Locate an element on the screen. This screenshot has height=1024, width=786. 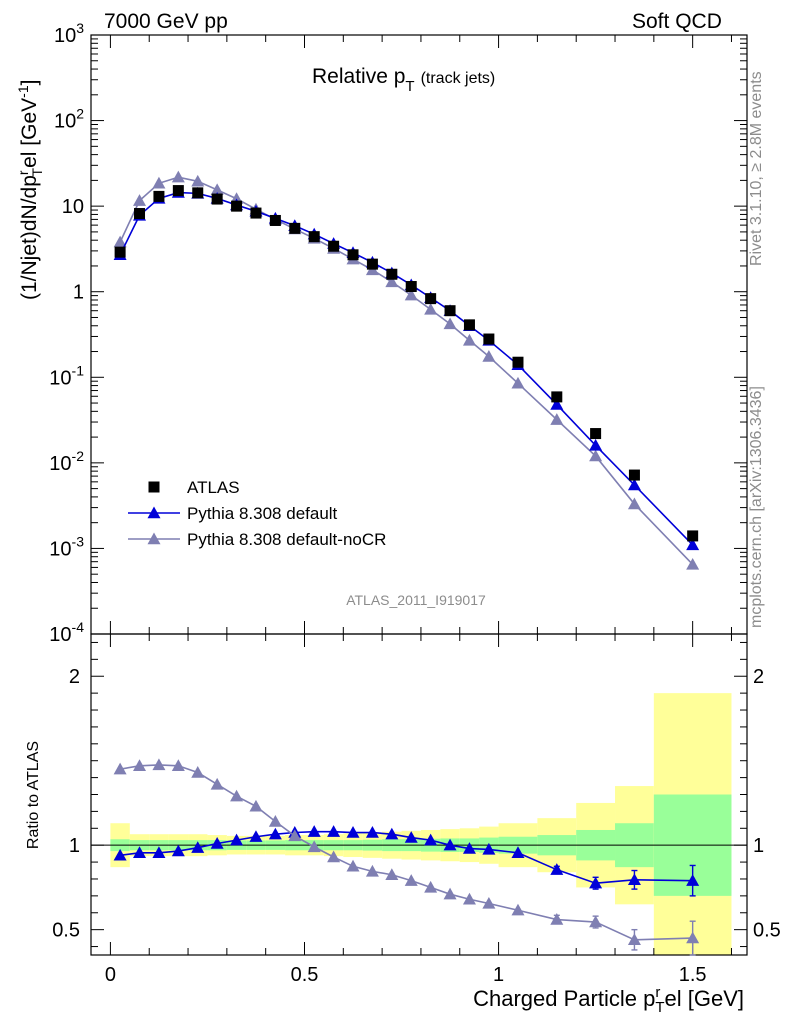
y-tick-base: 1 is located at coordinates (78, 293).